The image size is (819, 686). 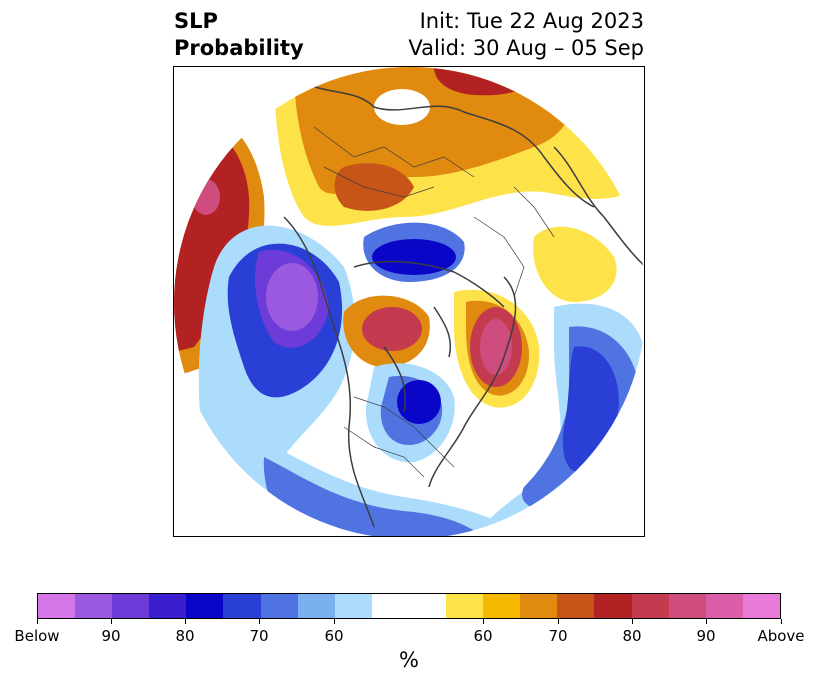 I want to click on below-region-south, so click(x=419, y=402).